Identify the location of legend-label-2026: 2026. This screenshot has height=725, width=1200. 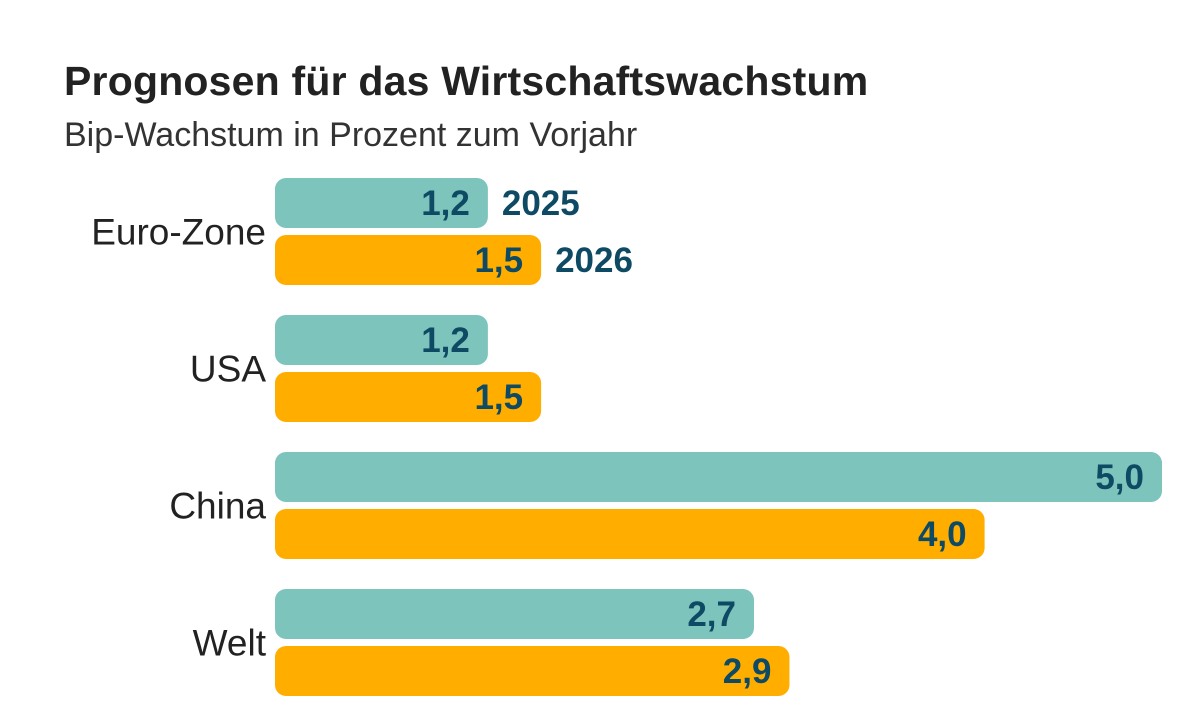
(594, 260).